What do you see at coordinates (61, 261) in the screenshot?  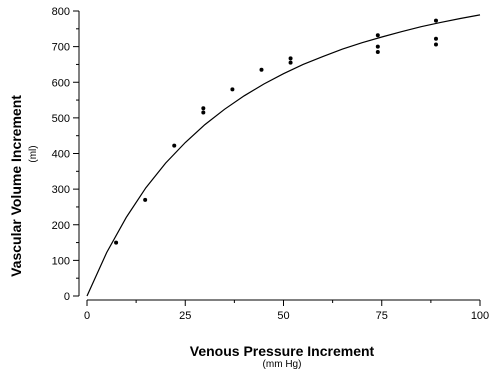 I see `y-tick-label: 100` at bounding box center [61, 261].